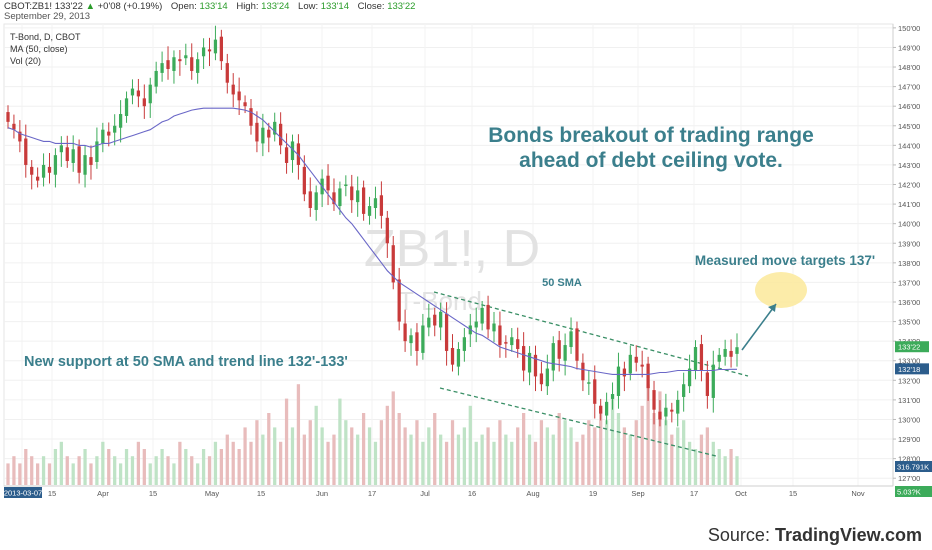 The width and height of the screenshot is (932, 550). What do you see at coordinates (694, 493) in the screenshot?
I see `time-tick-label: 17` at bounding box center [694, 493].